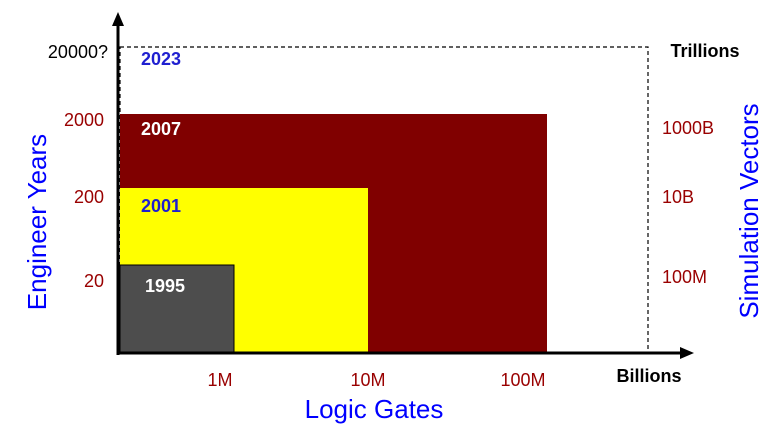 This screenshot has width=783, height=441. I want to click on right-tick-1000b: 1000B, so click(688, 128).